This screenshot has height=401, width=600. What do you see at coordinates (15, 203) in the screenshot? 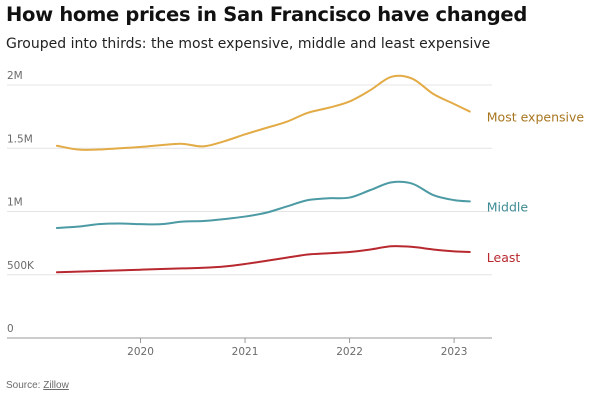
I see `y-tick-label: 1M` at bounding box center [15, 203].